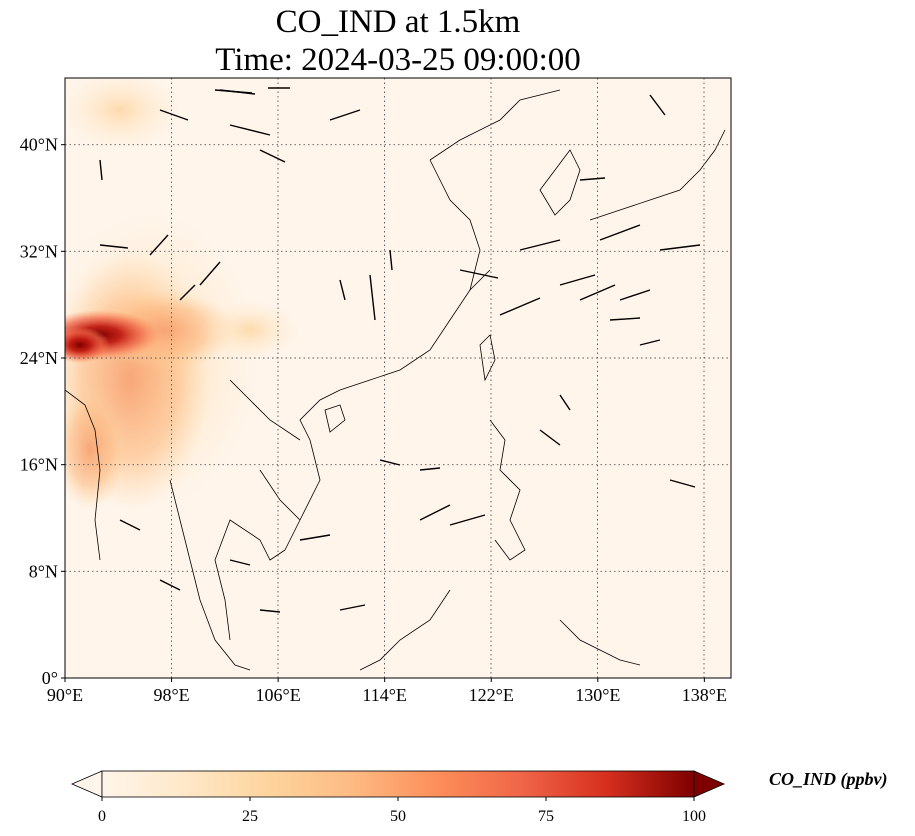 This screenshot has width=915, height=836. What do you see at coordinates (43, 571) in the screenshot?
I see `lat-tick-label: 8°N` at bounding box center [43, 571].